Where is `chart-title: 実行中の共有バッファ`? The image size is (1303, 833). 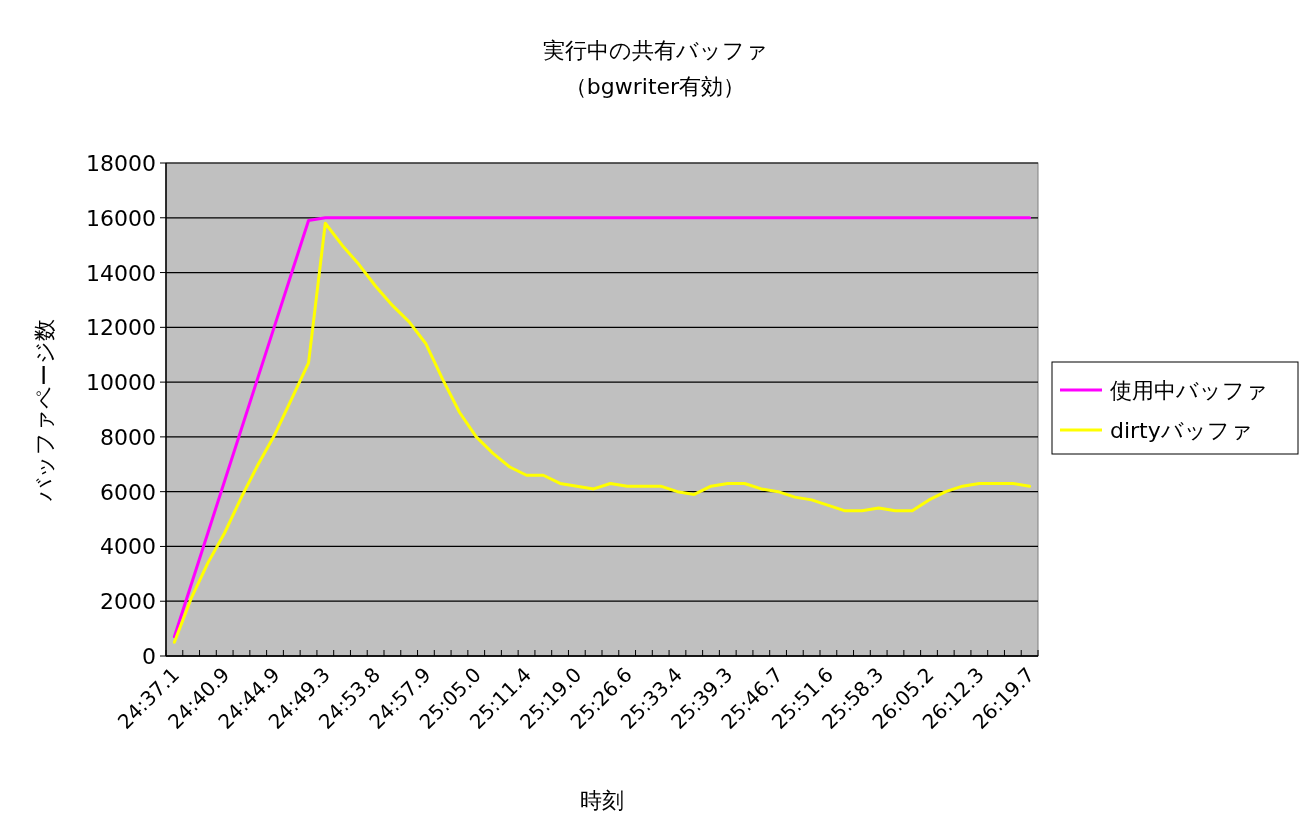
chart-title: 実行中の共有バッファ is located at coordinates (655, 50).